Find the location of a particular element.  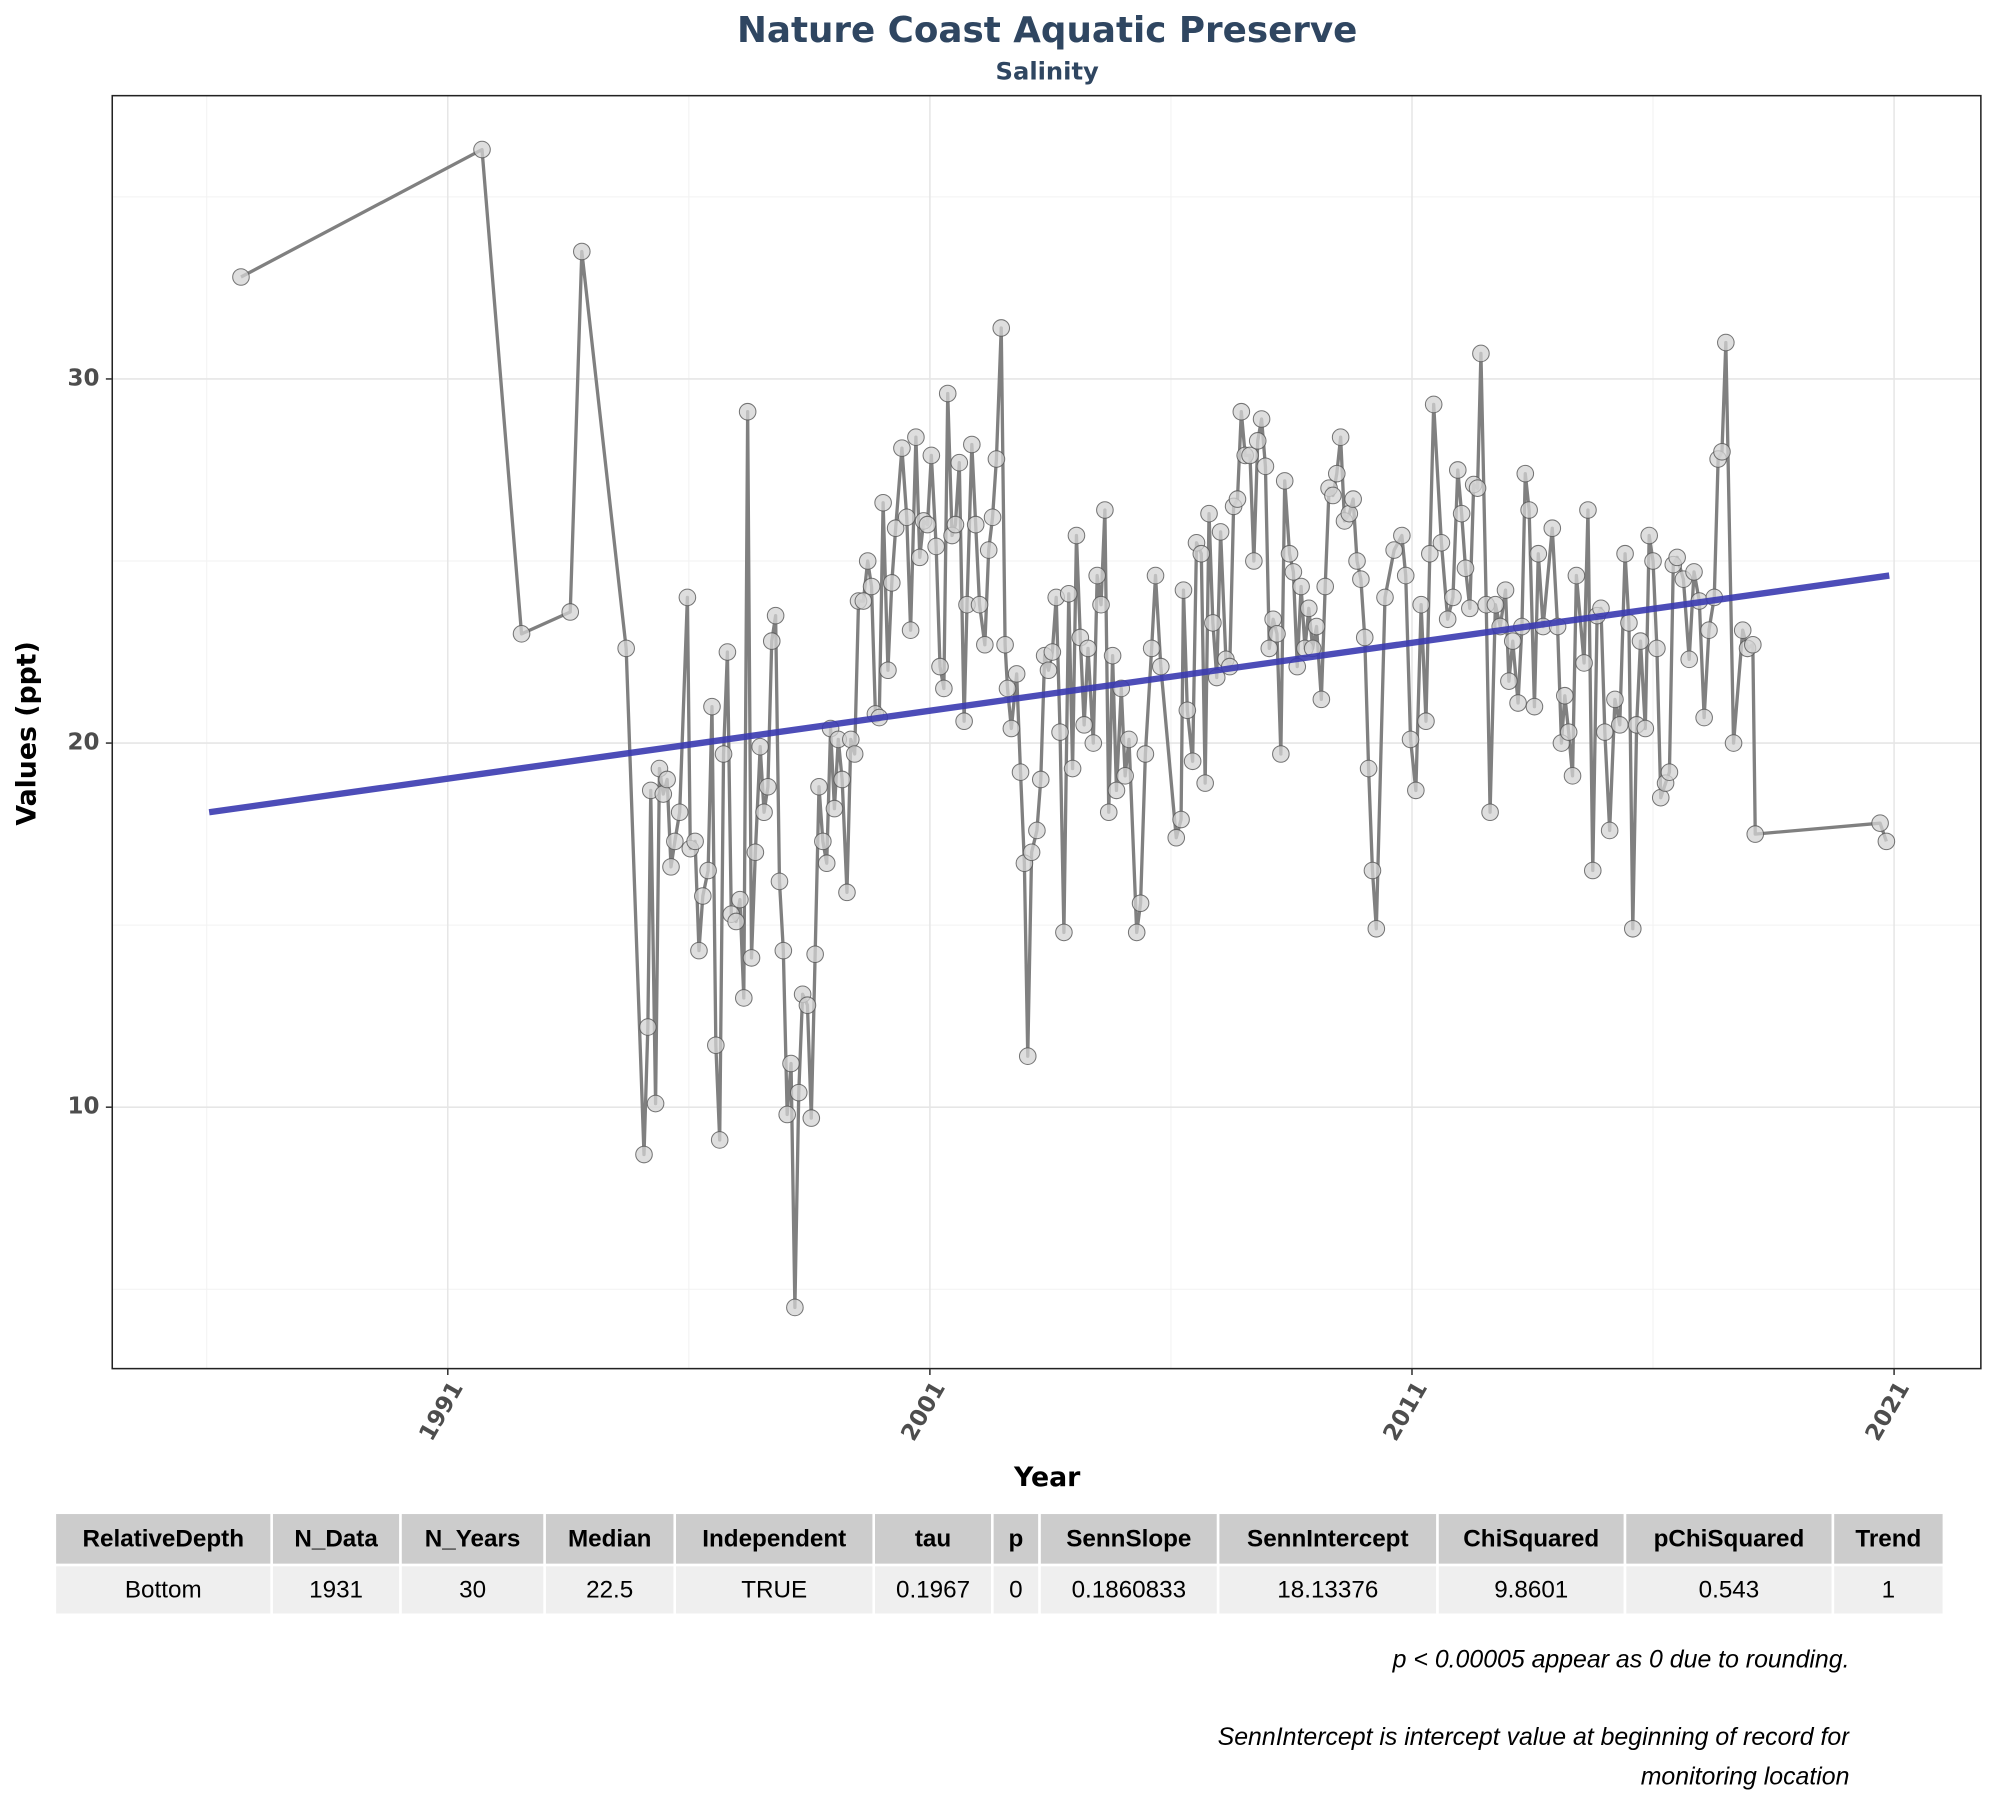

table-value: 0.1860833 is located at coordinates (1129, 1590).